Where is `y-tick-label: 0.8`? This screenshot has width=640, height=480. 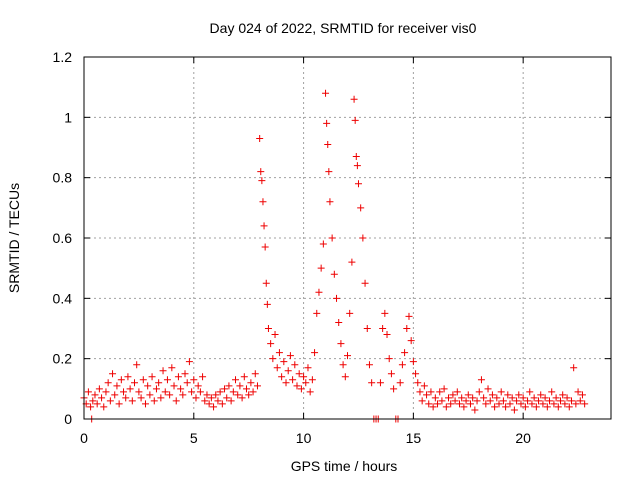
y-tick-label: 0.8 is located at coordinates (63, 178).